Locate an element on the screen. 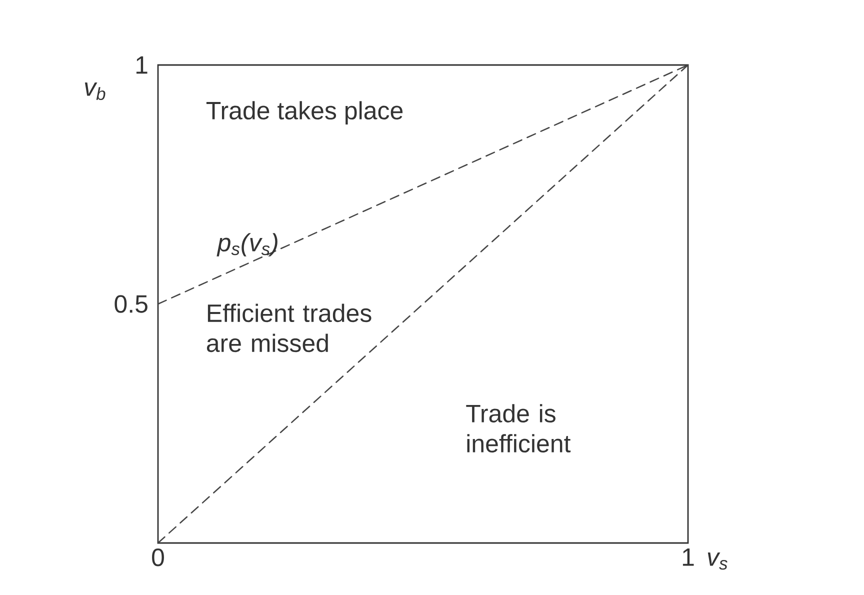  y-tick-label: 0.5 is located at coordinates (131, 304).